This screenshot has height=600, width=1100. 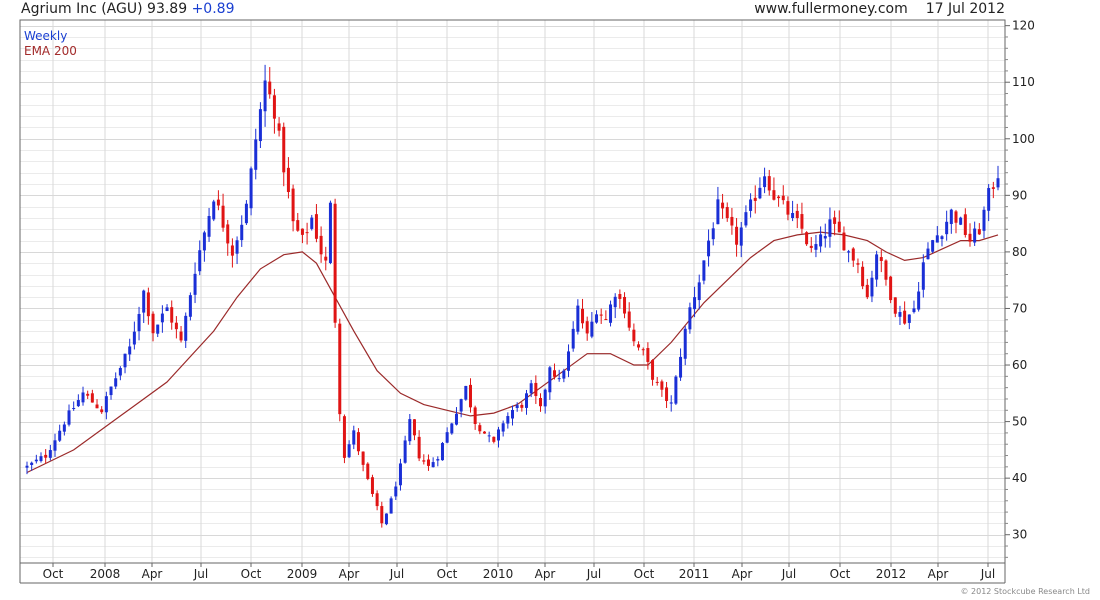 What do you see at coordinates (1019, 365) in the screenshot?
I see `y-tick-label: 60` at bounding box center [1019, 365].